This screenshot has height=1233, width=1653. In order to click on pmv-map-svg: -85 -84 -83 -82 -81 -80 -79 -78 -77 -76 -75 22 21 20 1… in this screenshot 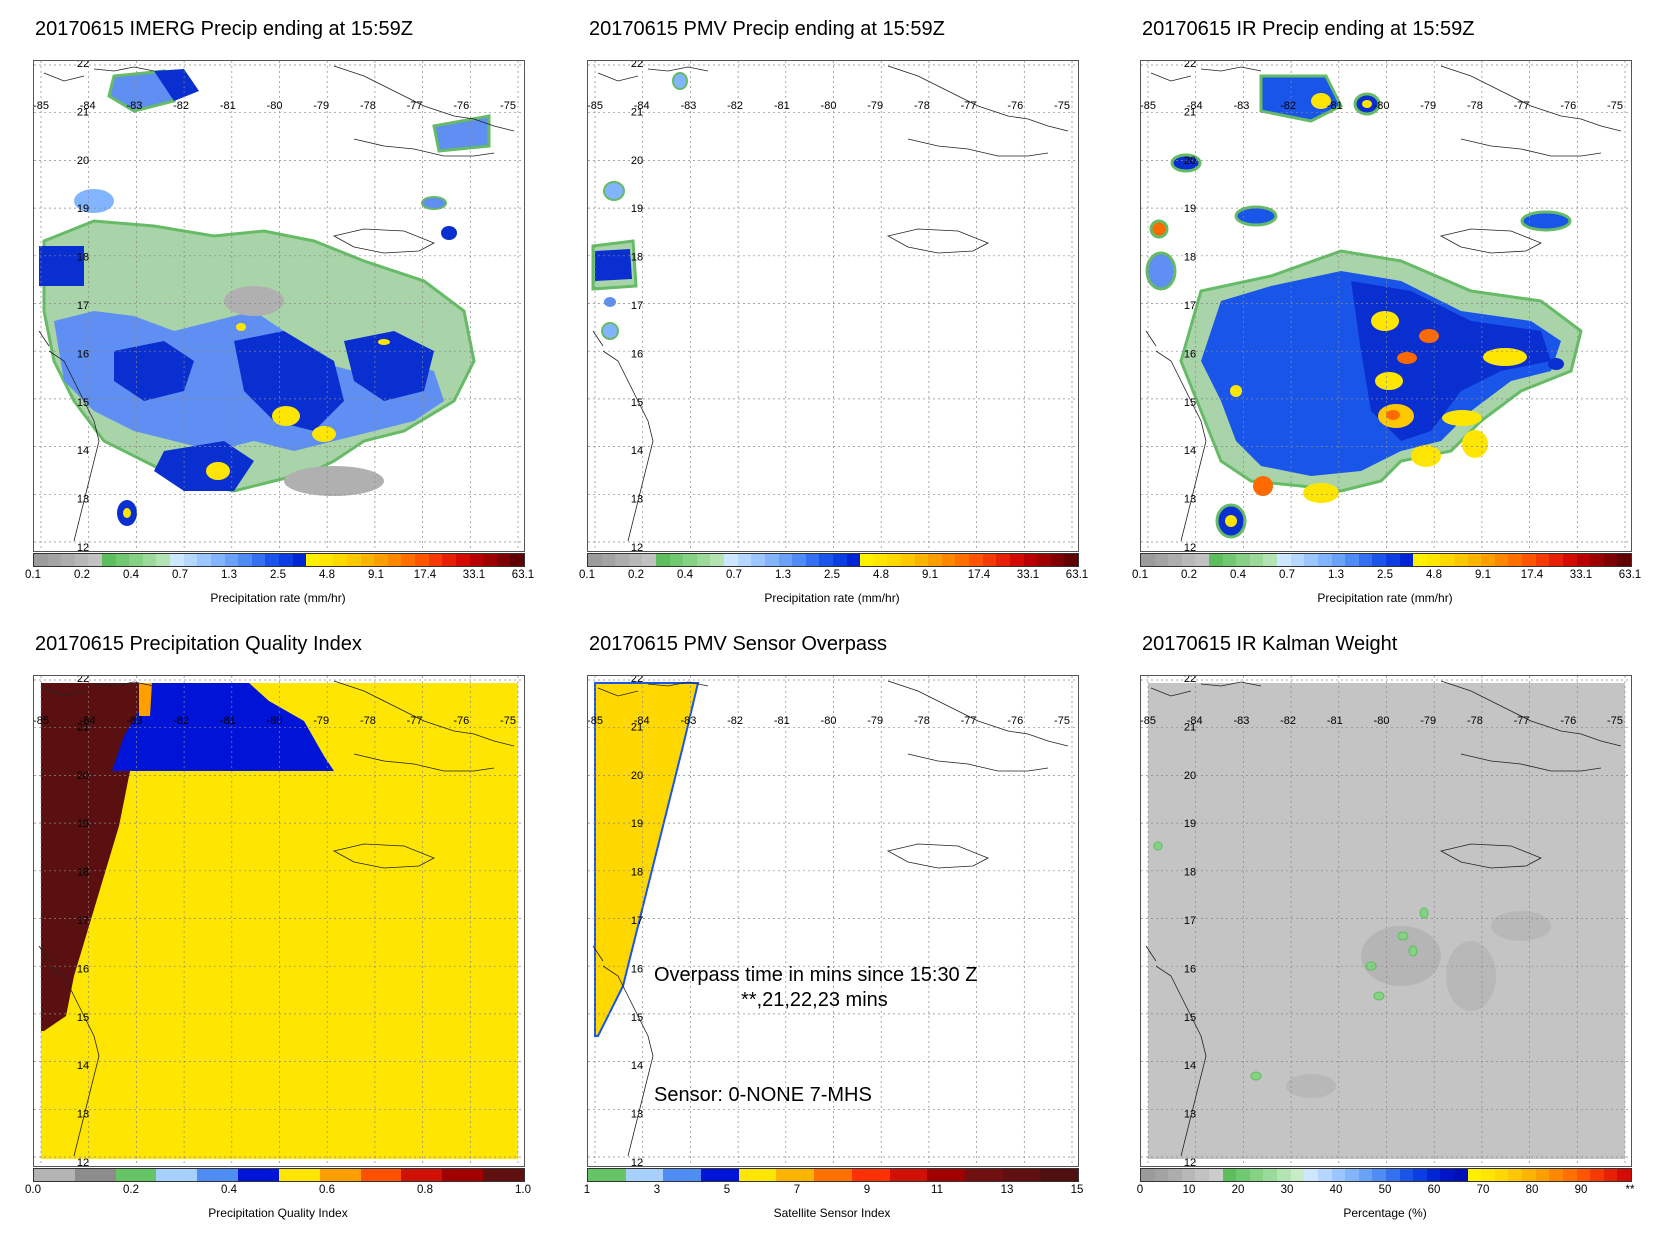, I will do `click(833, 306)`.